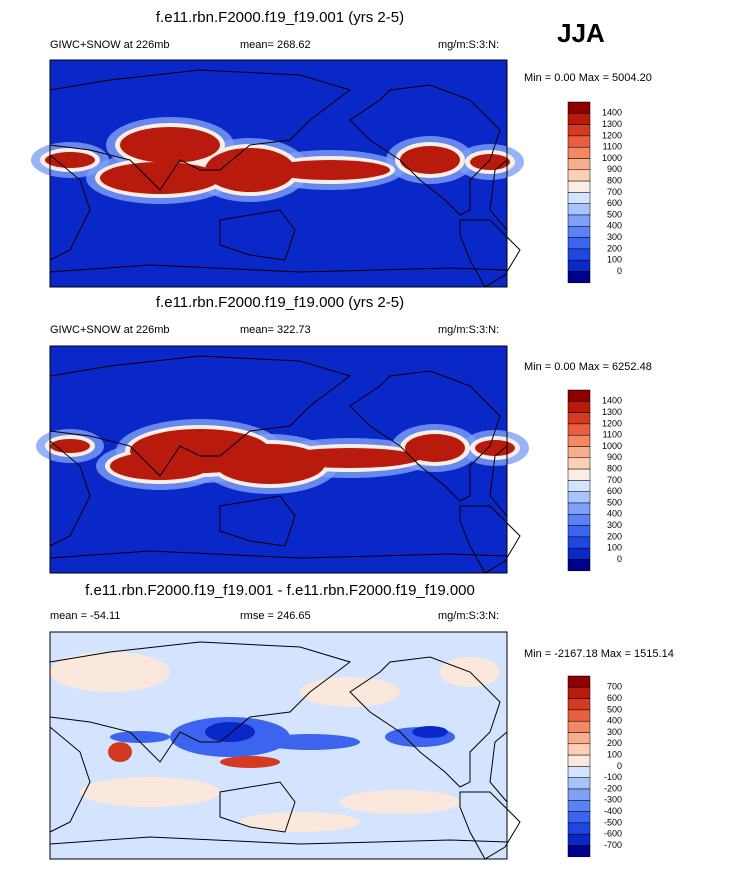 This screenshot has width=733, height=877. What do you see at coordinates (613, 822) in the screenshot?
I see `colorbar-label: -500` at bounding box center [613, 822].